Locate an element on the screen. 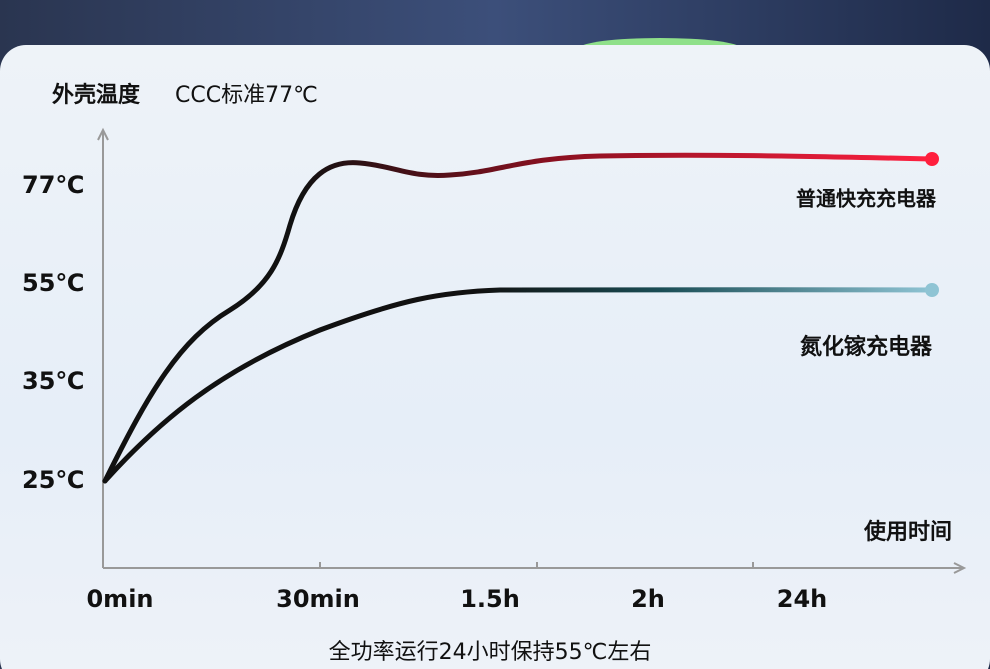 This screenshot has height=669, width=990. x-label: 2h is located at coordinates (648, 599).